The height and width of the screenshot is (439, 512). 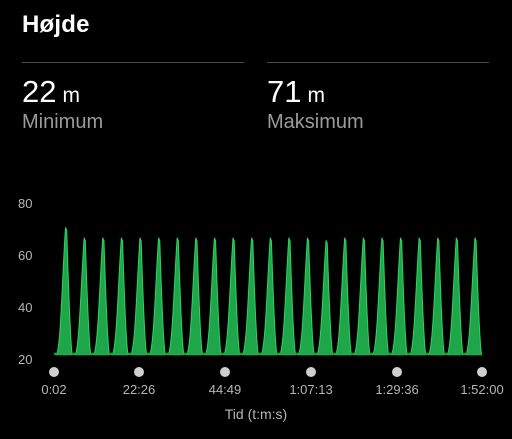 I want to click on x-tick-label: 44:49, so click(x=225, y=389).